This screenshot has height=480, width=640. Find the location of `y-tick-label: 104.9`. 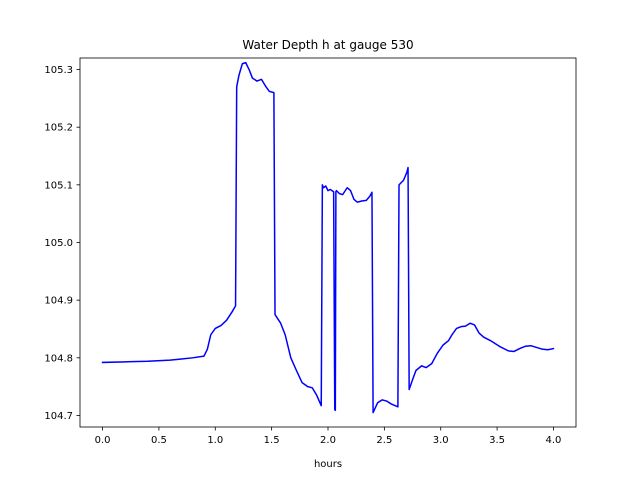

y-tick-label: 104.9 is located at coordinates (58, 301).